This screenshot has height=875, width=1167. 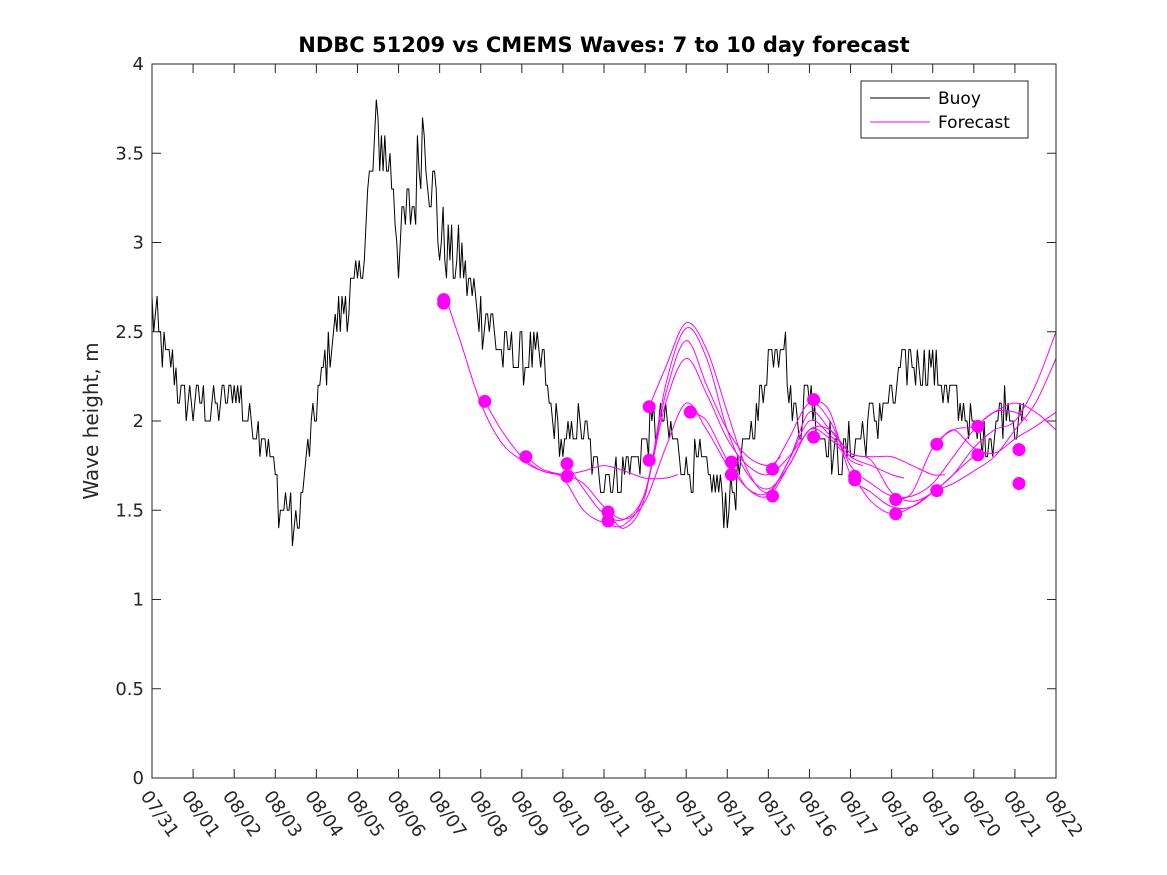 What do you see at coordinates (138, 421) in the screenshot?
I see `y-tick-label: 2` at bounding box center [138, 421].